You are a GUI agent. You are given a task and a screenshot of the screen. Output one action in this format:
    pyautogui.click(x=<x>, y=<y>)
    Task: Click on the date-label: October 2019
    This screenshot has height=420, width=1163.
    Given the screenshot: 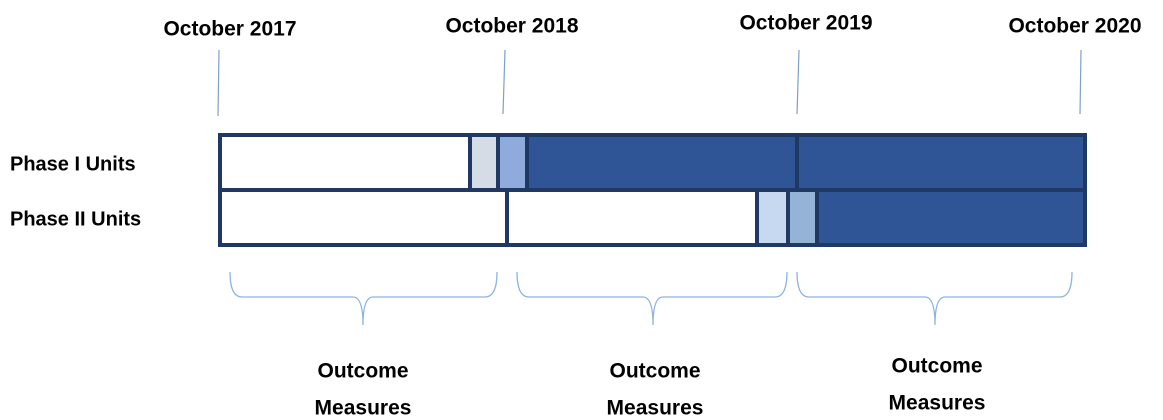 What is the action you would take?
    pyautogui.click(x=805, y=23)
    